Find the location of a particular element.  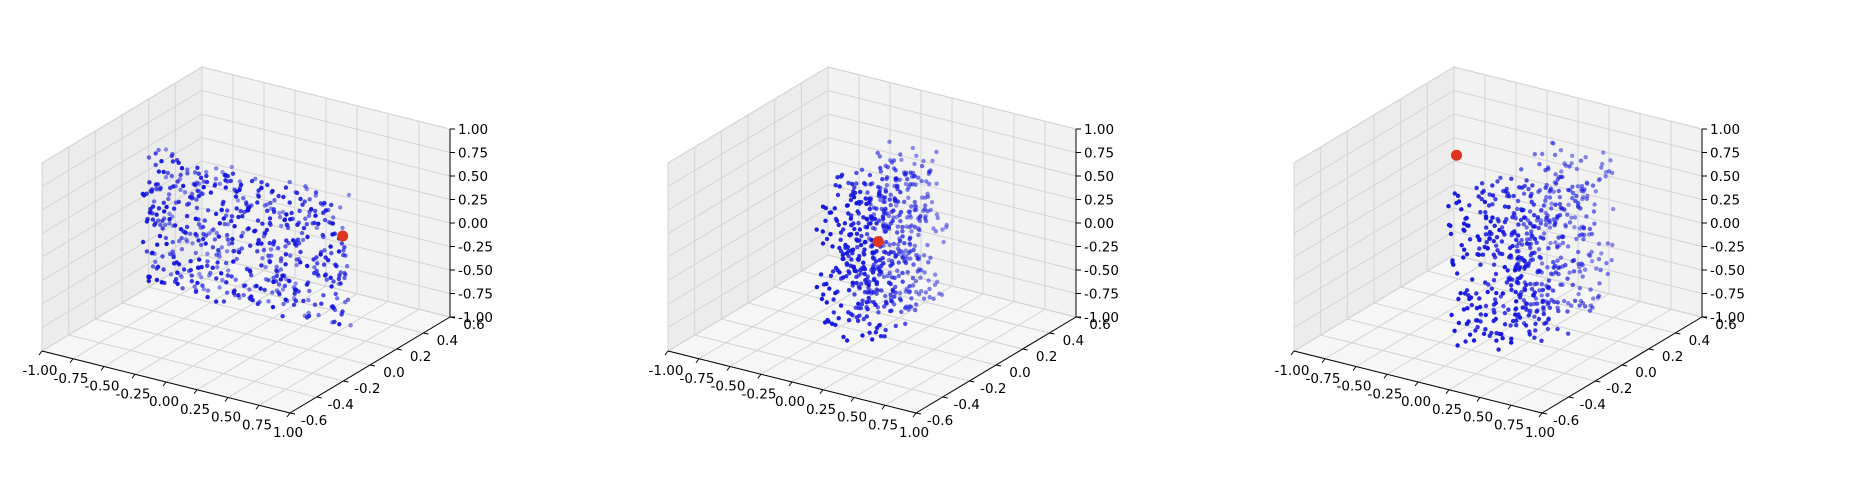

y-tick-label: -0.2 is located at coordinates (1619, 389).